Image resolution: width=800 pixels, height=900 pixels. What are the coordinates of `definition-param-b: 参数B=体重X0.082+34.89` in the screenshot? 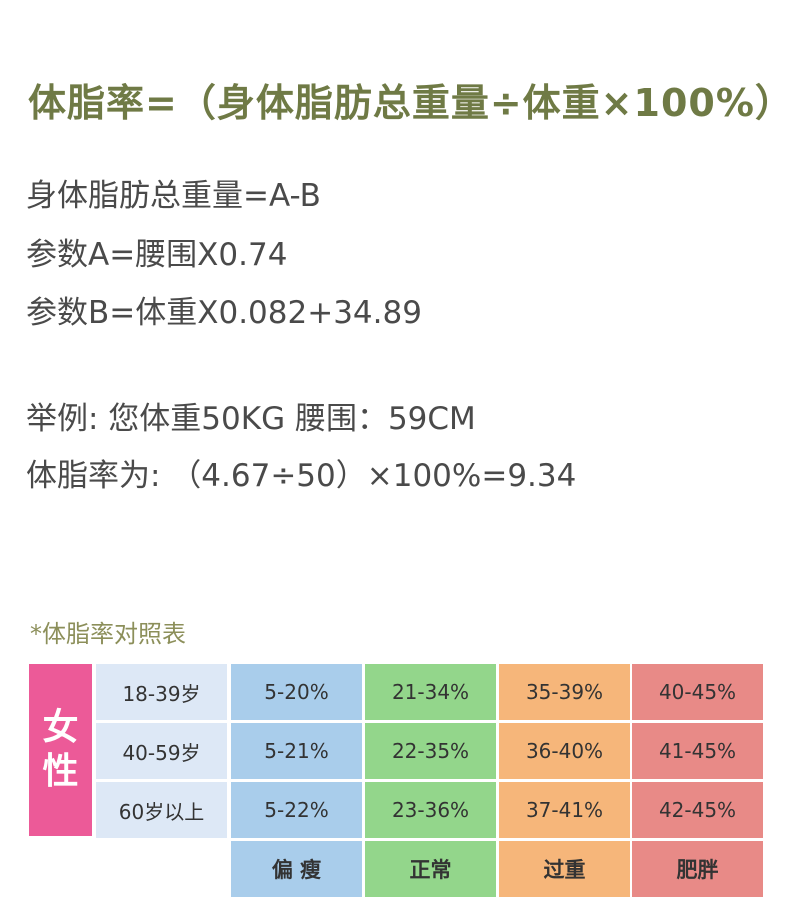 It's located at (224, 313).